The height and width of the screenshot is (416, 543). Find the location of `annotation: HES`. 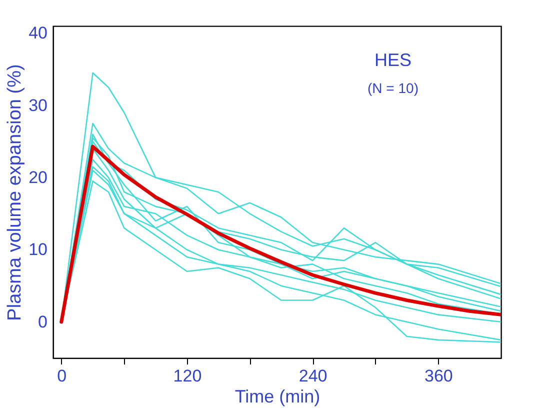

annotation: HES is located at coordinates (393, 60).